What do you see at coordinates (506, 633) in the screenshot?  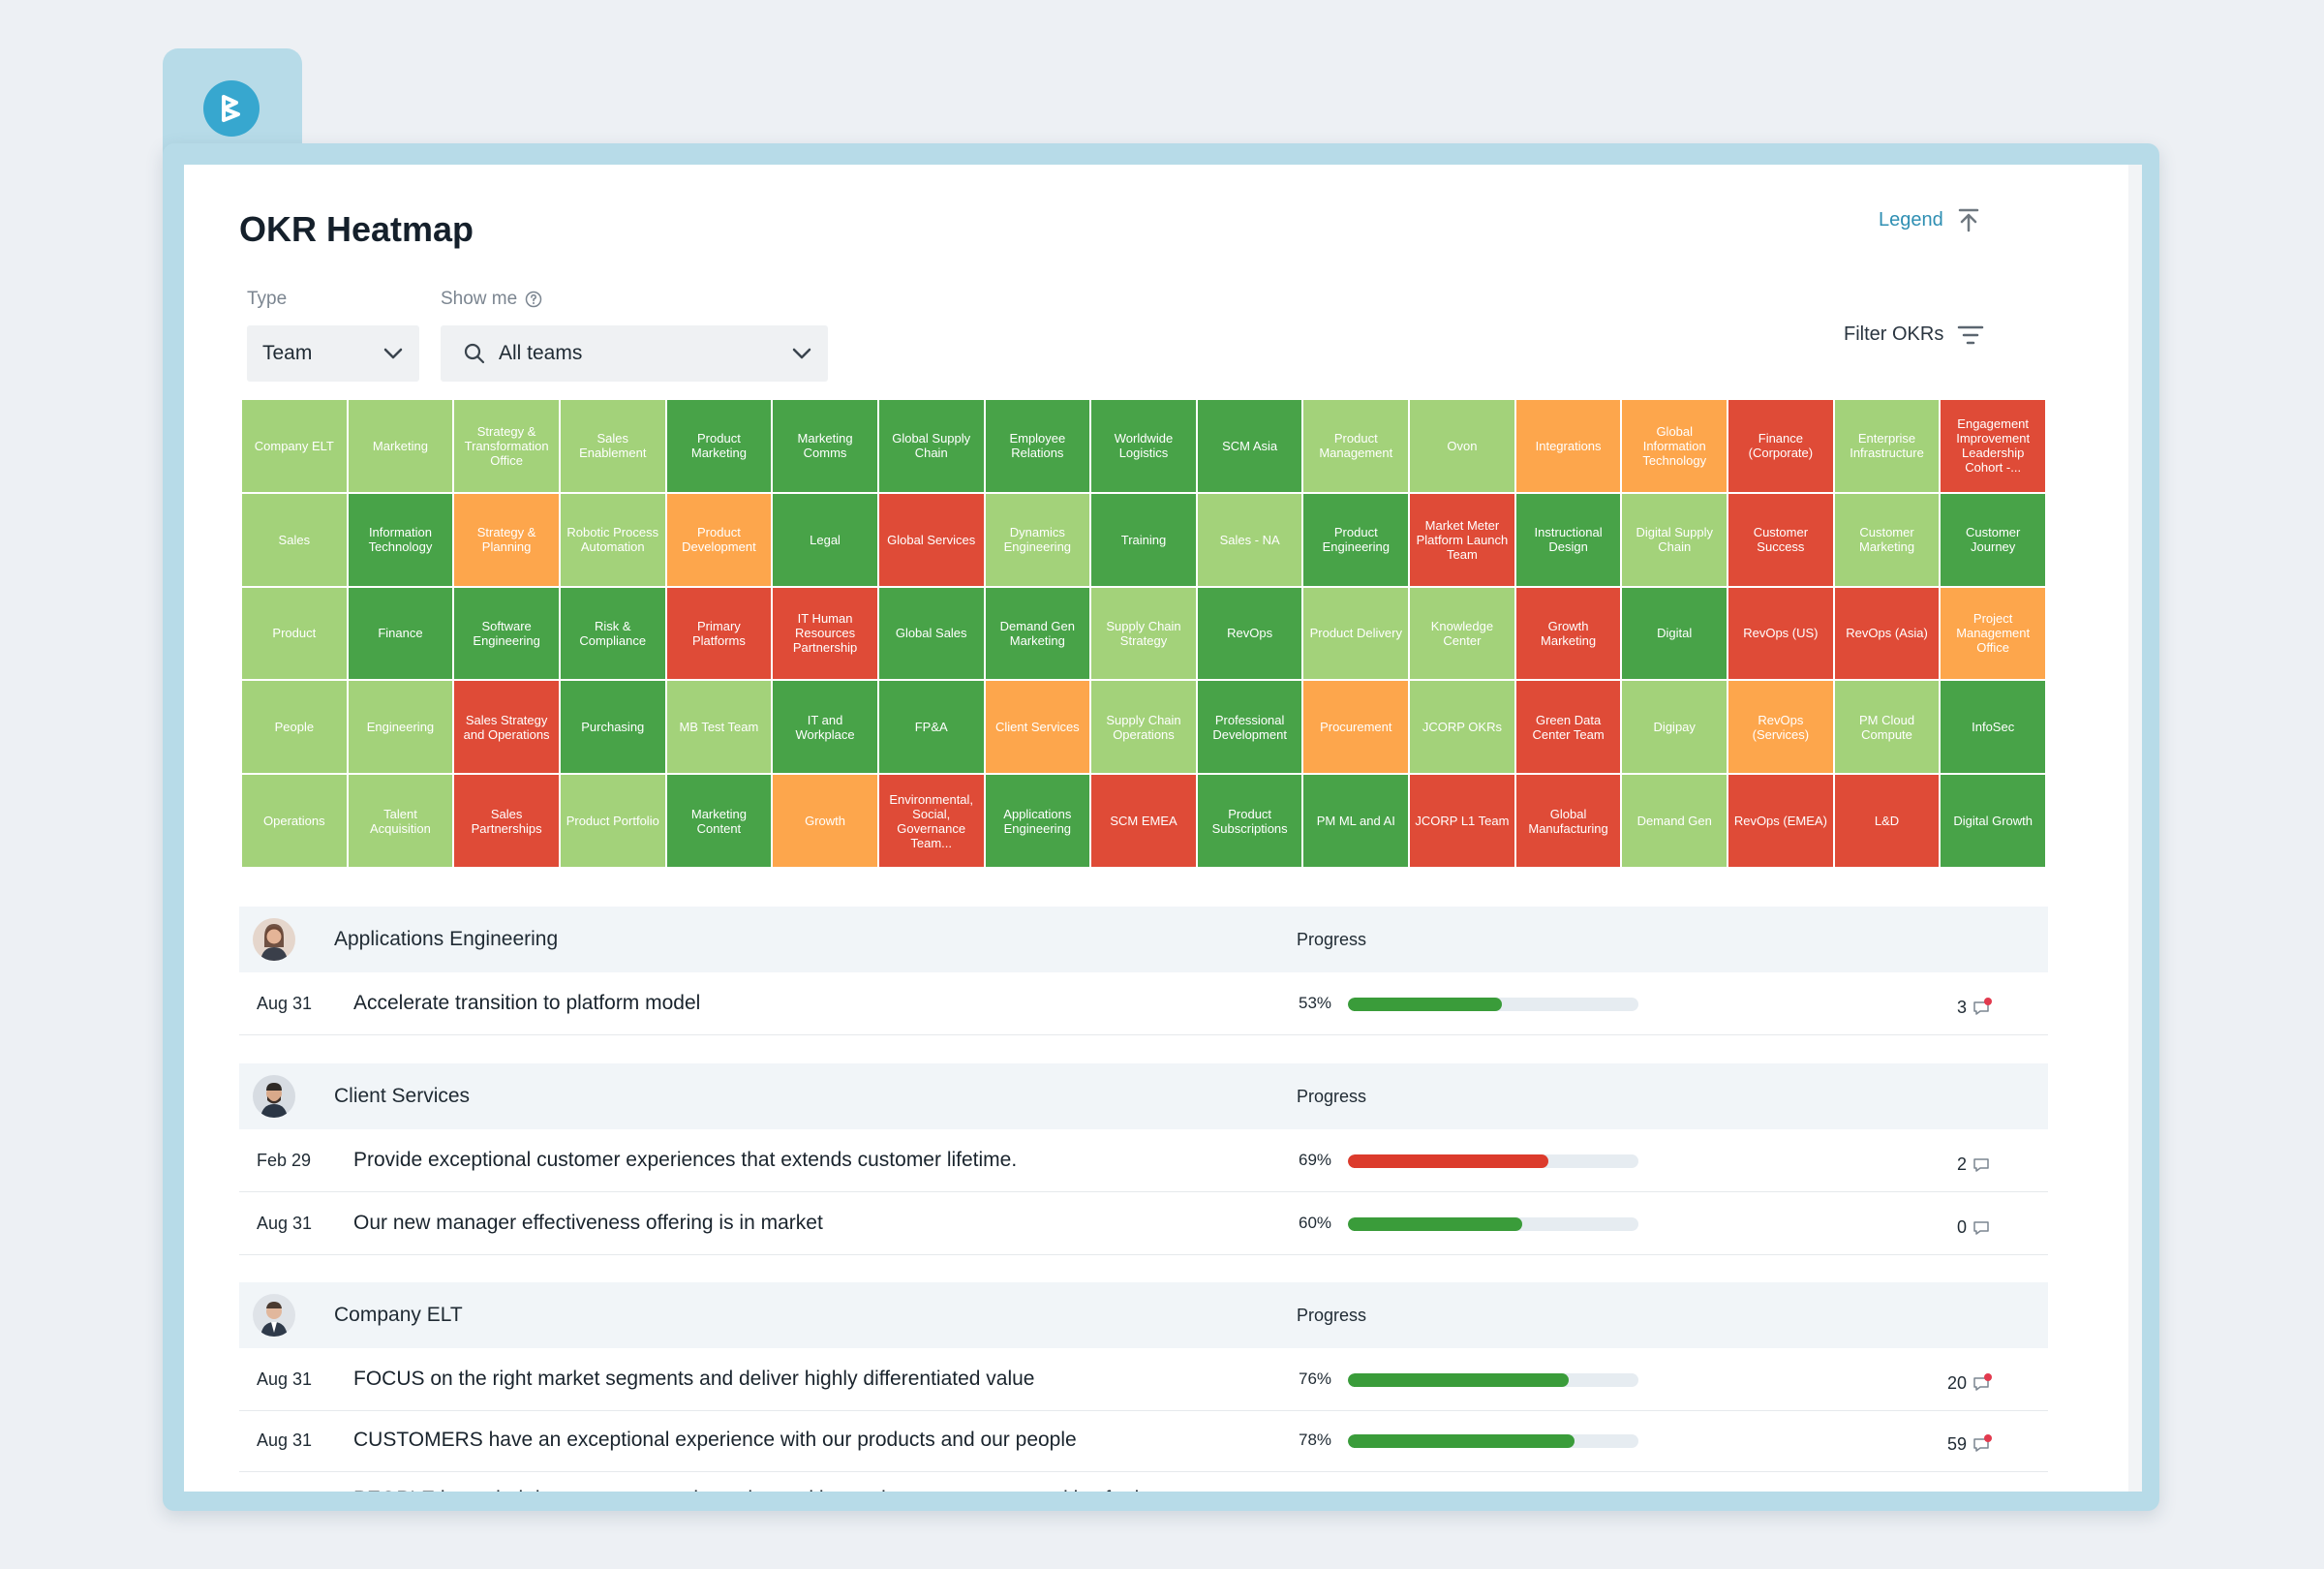 I see `heatmap-cell: Software Engineering` at bounding box center [506, 633].